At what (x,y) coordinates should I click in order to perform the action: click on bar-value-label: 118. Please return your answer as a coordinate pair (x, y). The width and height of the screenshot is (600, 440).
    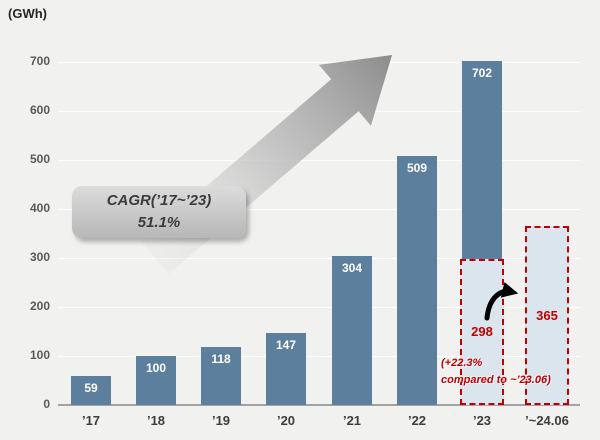
    Looking at the image, I should click on (221, 359).